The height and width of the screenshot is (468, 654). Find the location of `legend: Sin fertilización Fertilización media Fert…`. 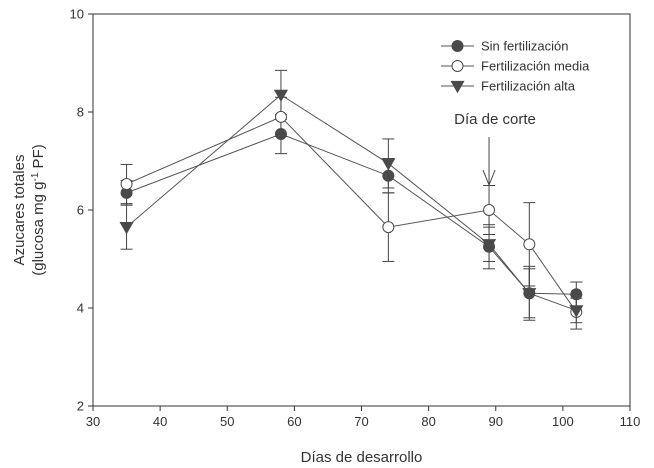

legend: Sin fertilización Fertilización media Fert… is located at coordinates (515, 66).